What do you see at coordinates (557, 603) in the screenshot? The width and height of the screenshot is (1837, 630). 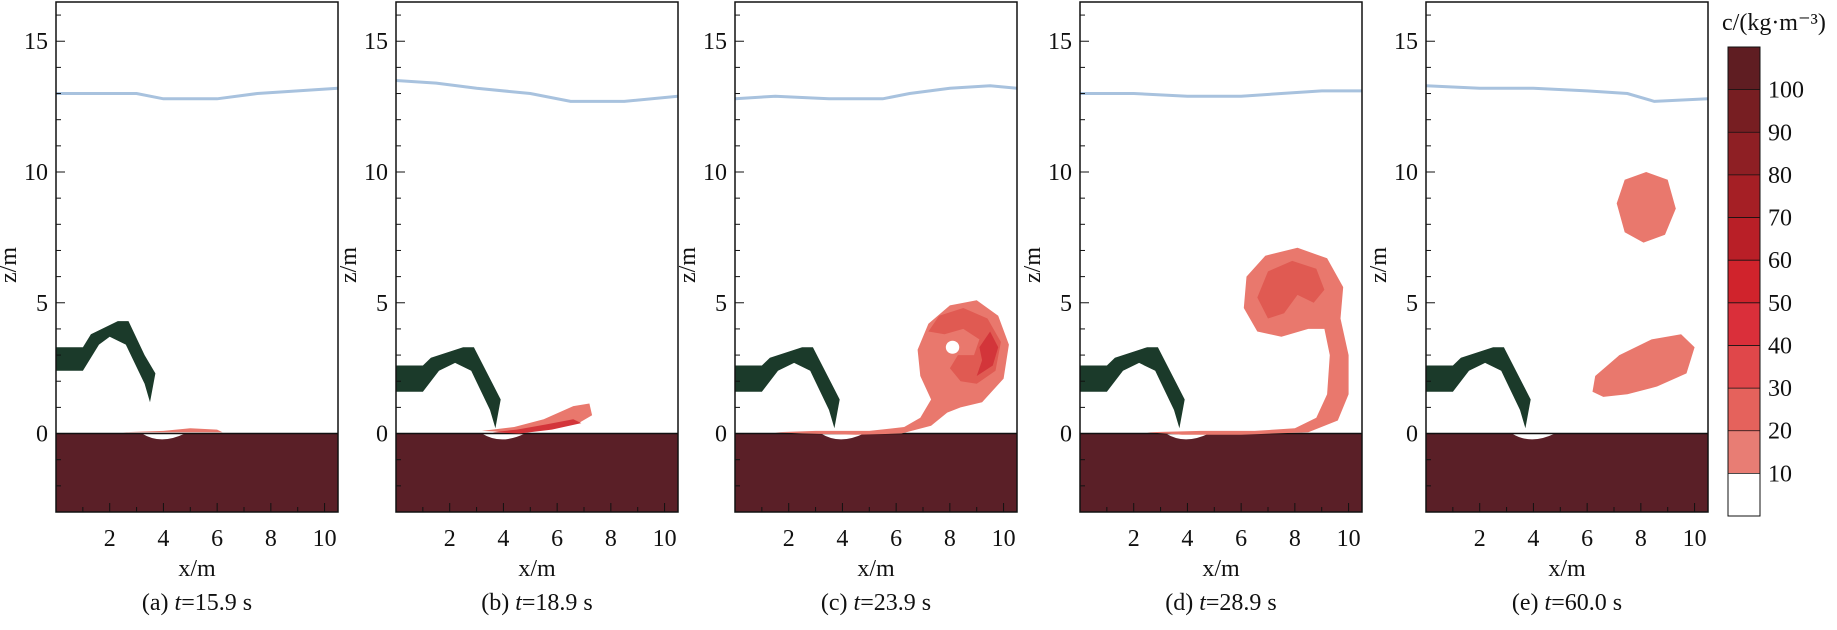 I see `caption-t-value: =18.9 s` at bounding box center [557, 603].